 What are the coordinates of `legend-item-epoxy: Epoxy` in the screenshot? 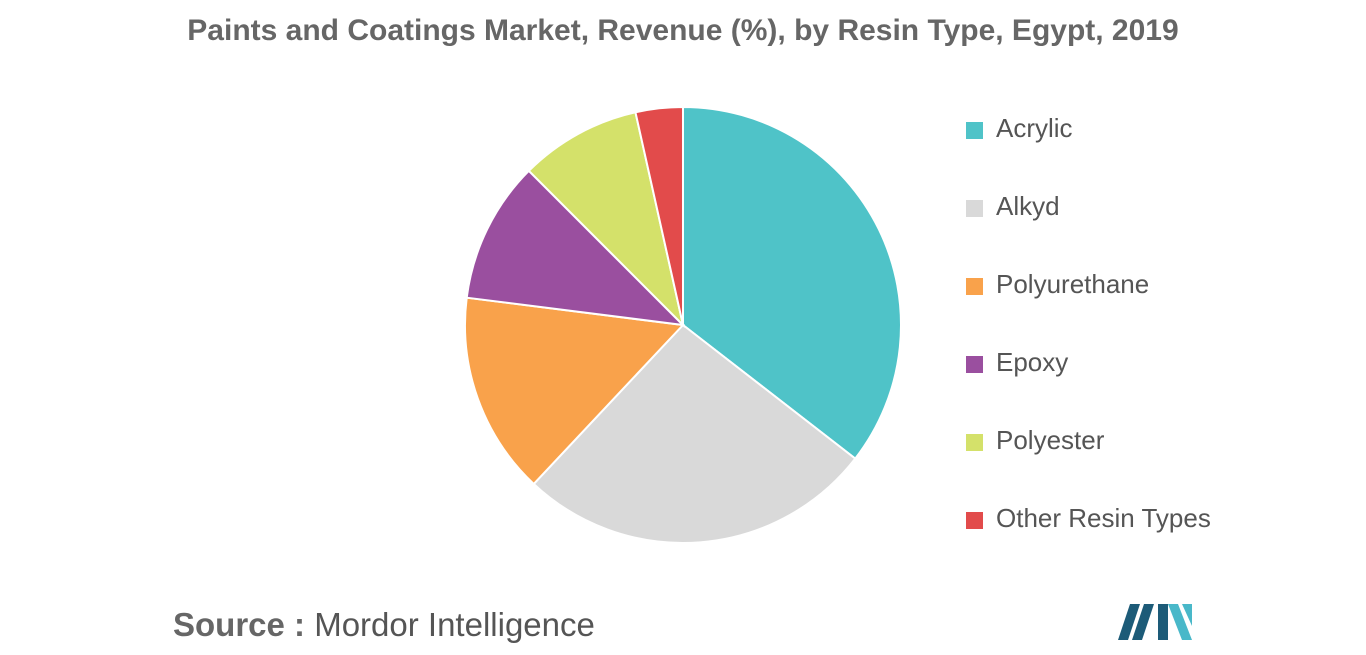 It's located at (1116, 383).